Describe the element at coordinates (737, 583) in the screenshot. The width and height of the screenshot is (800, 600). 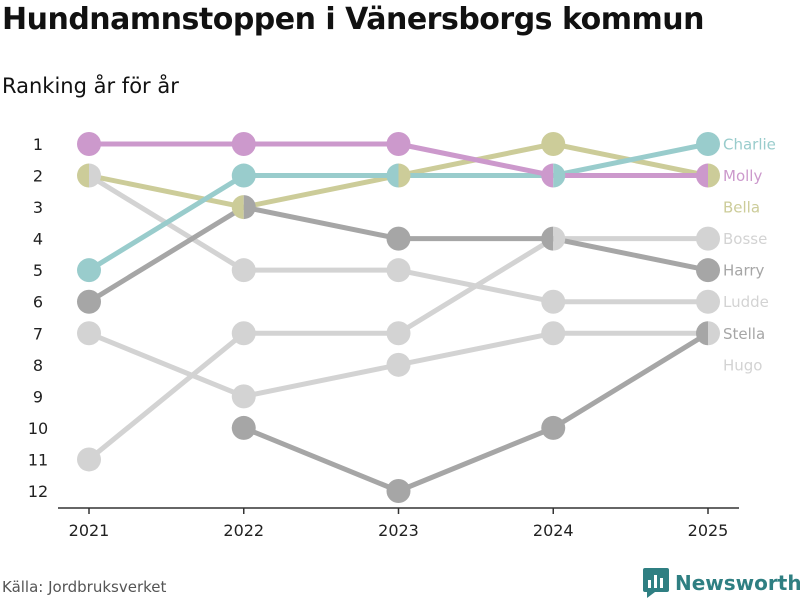
I see `brand-name: Newsworthy` at that location.